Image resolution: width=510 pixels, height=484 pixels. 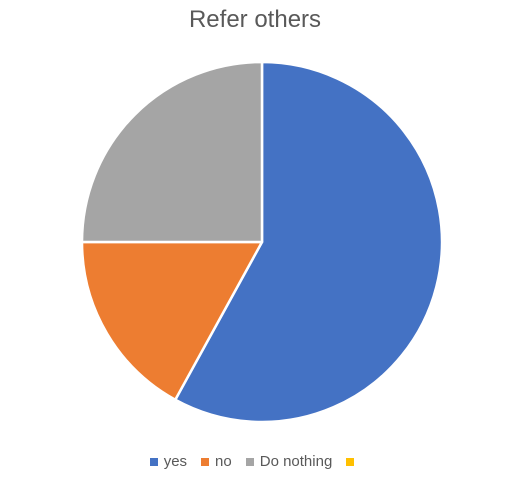 I want to click on pie-slice-no, so click(x=172, y=320).